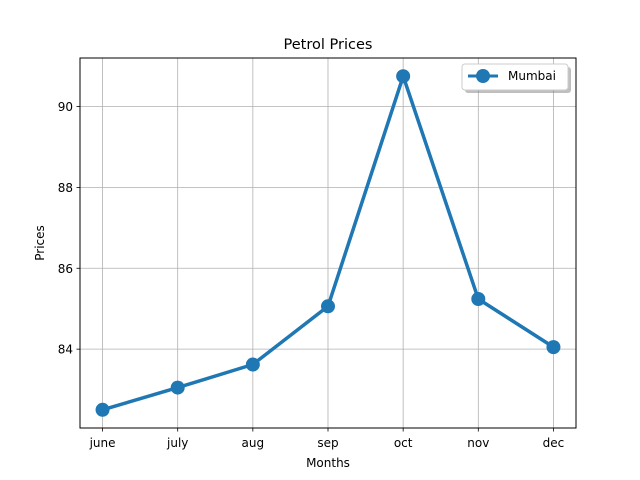  Describe the element at coordinates (483, 76) in the screenshot. I see `legend-marker-mumbai` at that location.